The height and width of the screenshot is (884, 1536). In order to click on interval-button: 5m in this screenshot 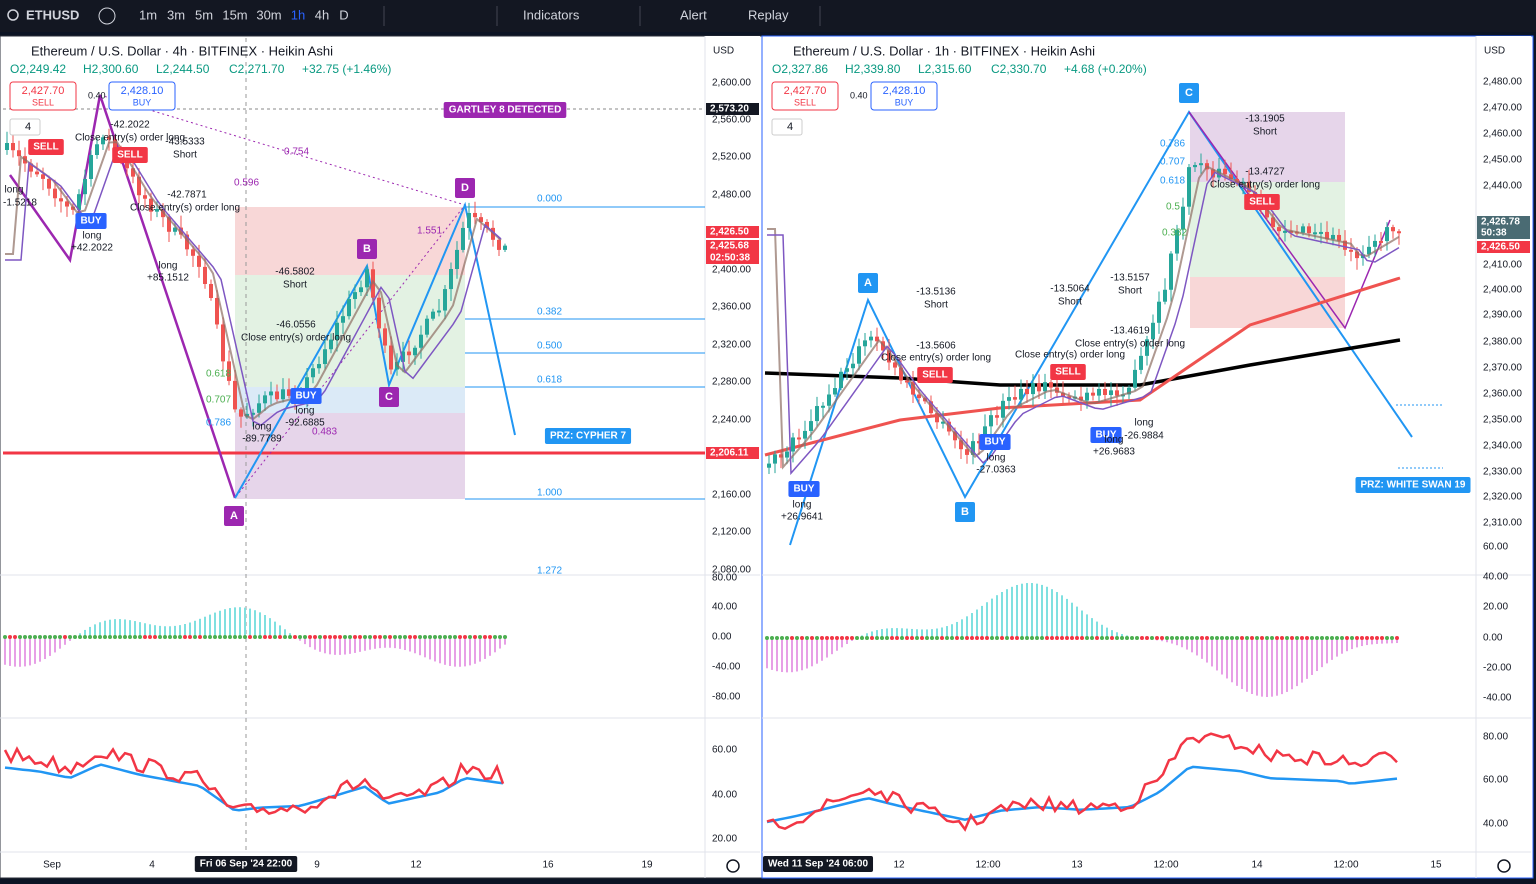, I will do `click(204, 14)`.